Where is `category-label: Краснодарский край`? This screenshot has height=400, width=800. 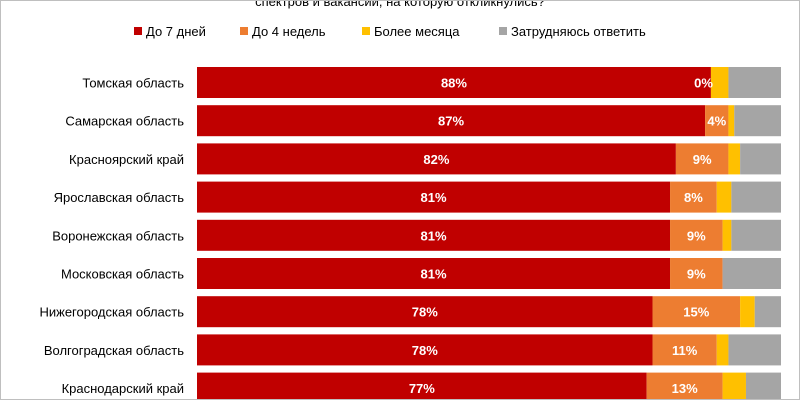 category-label: Краснодарский край is located at coordinates (123, 388).